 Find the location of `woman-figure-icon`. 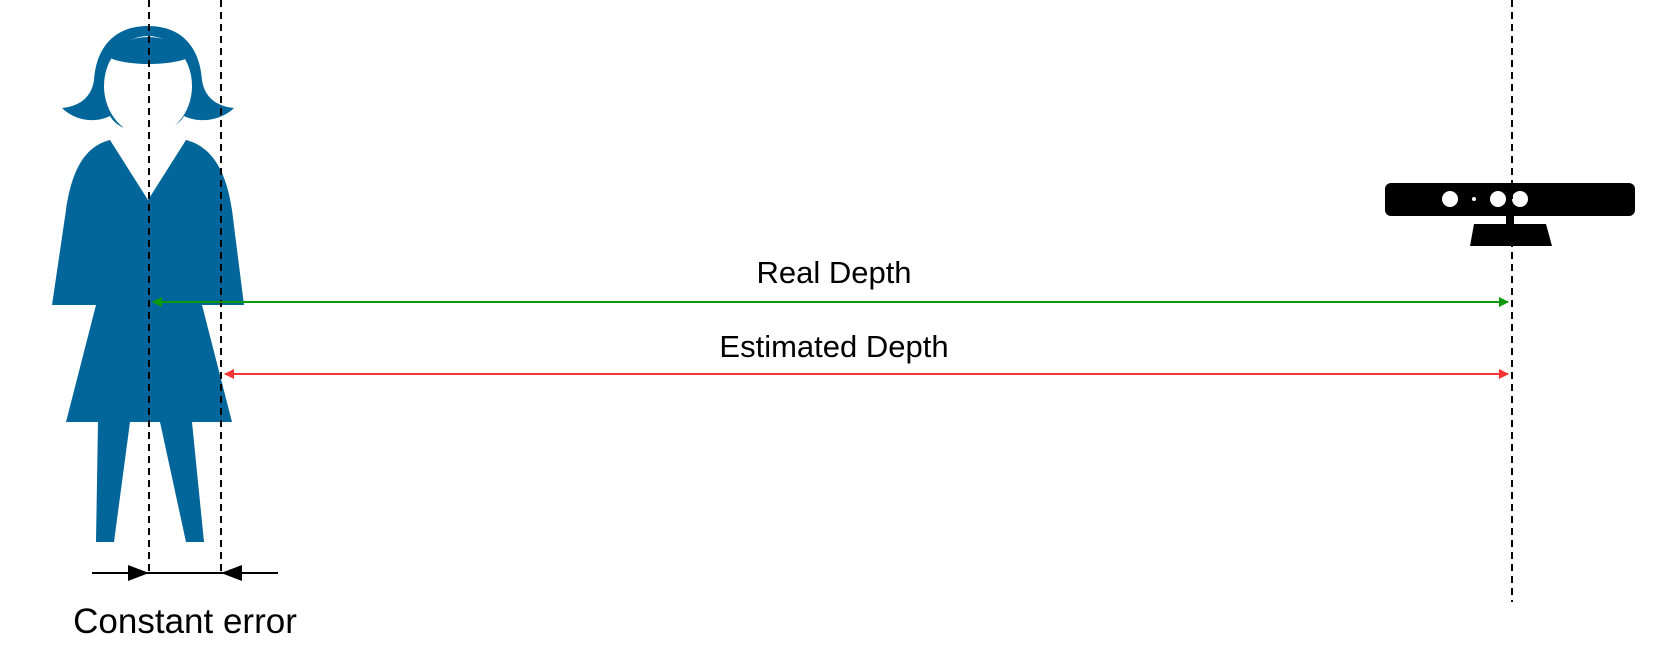

woman-figure-icon is located at coordinates (148, 284).